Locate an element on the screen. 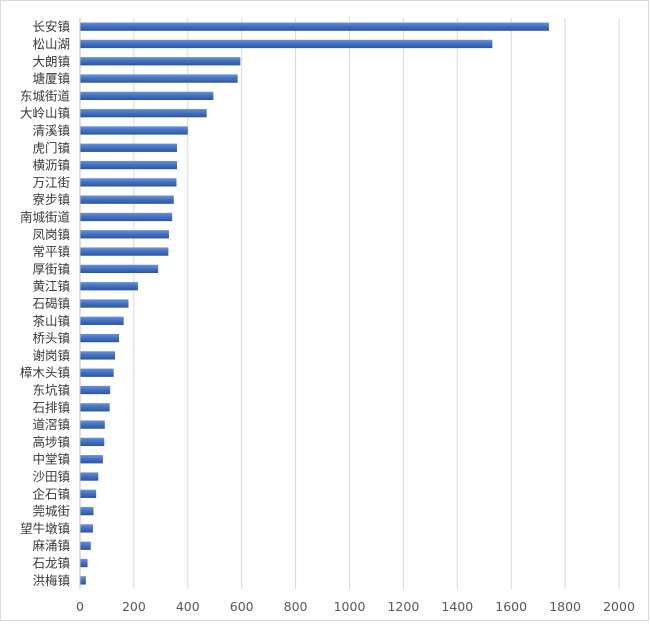  x-tick-label: 1200 is located at coordinates (403, 606).